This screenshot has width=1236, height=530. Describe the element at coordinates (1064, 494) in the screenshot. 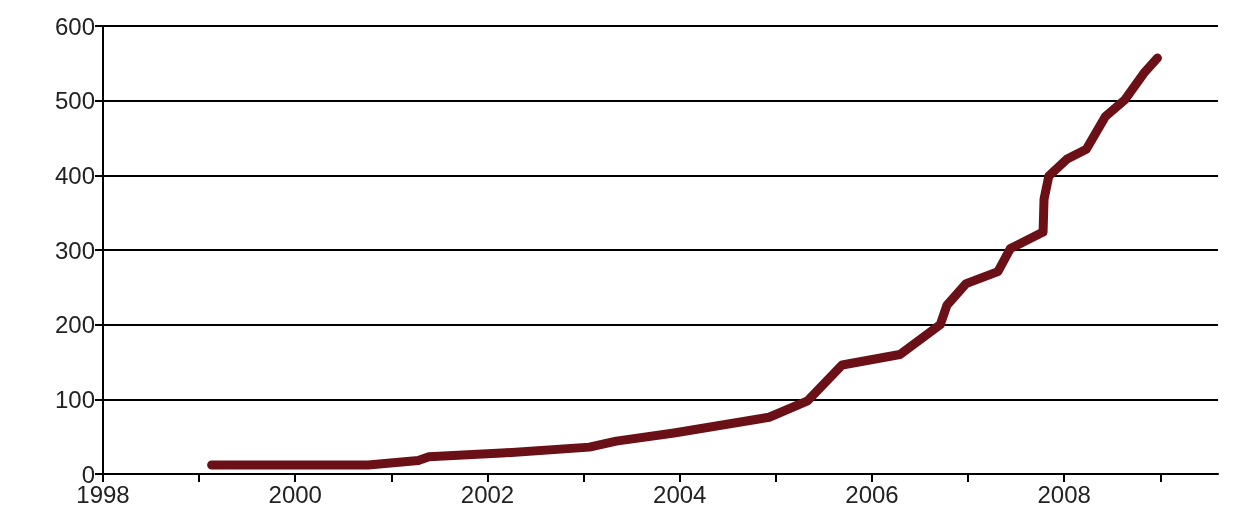

I see `x-tick-label: 2008` at that location.